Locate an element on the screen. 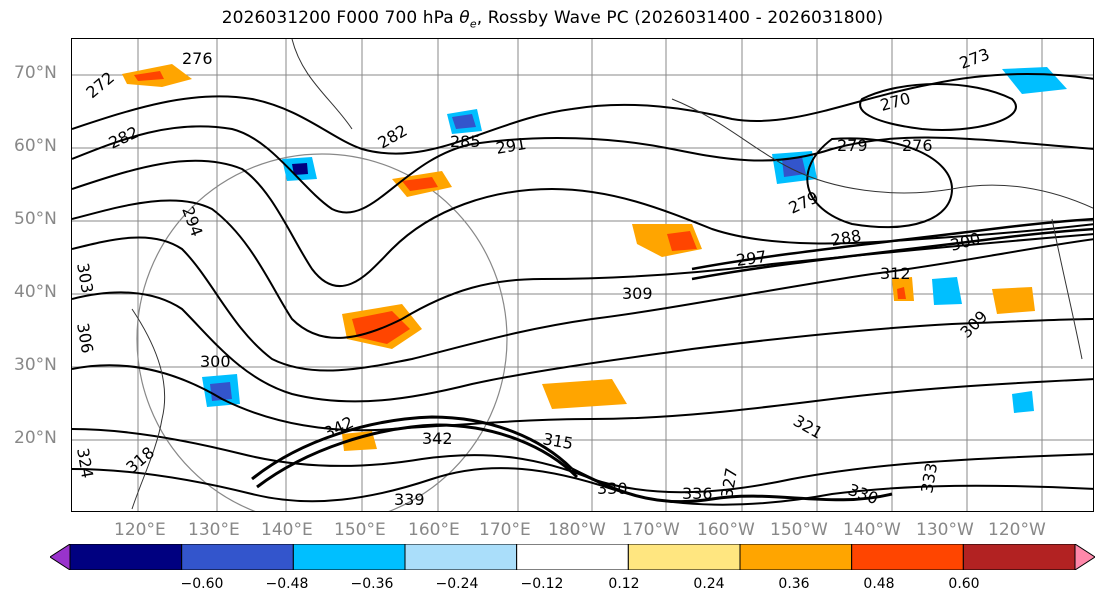 Image resolution: width=1105 pixels, height=606 pixels. lat-label-40n: 40°N is located at coordinates (35, 292).